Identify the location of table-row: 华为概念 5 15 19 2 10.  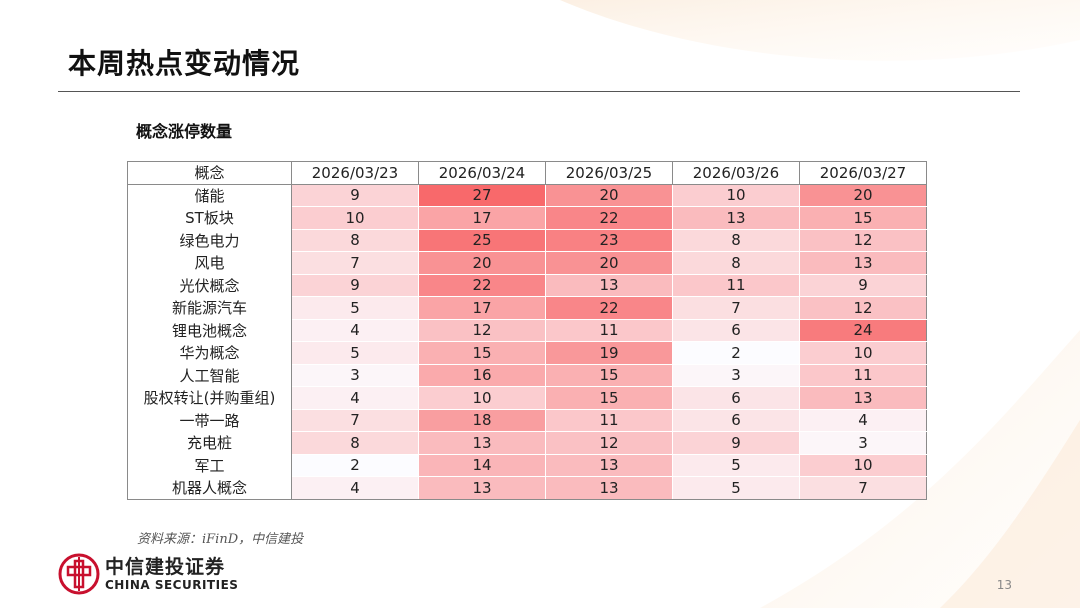
(527, 353).